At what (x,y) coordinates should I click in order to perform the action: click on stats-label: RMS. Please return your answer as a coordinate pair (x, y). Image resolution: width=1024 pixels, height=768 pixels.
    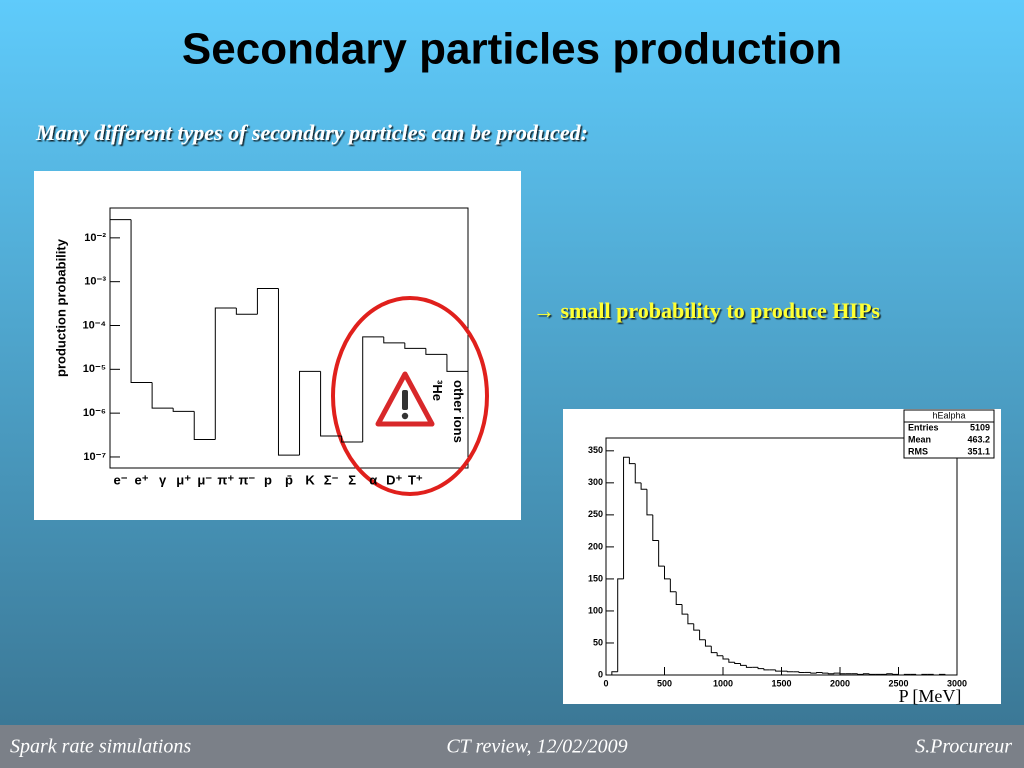
    Looking at the image, I should click on (918, 451).